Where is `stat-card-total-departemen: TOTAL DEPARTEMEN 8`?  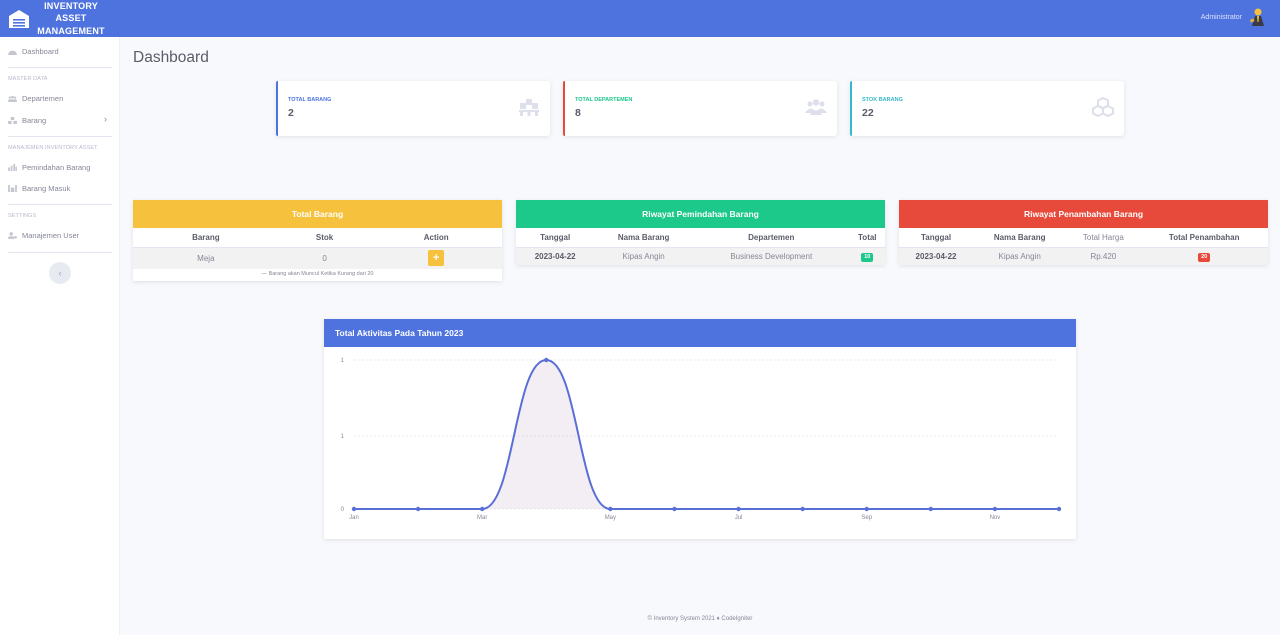 stat-card-total-departemen: TOTAL DEPARTEMEN 8 is located at coordinates (700, 108).